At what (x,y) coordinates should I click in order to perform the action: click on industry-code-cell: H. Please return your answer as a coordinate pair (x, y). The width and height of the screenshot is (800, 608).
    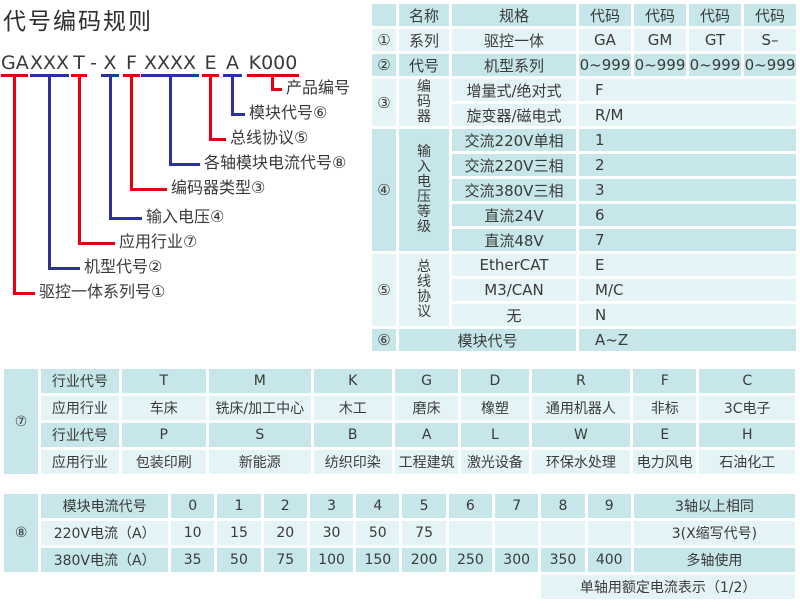
    Looking at the image, I should click on (747, 435).